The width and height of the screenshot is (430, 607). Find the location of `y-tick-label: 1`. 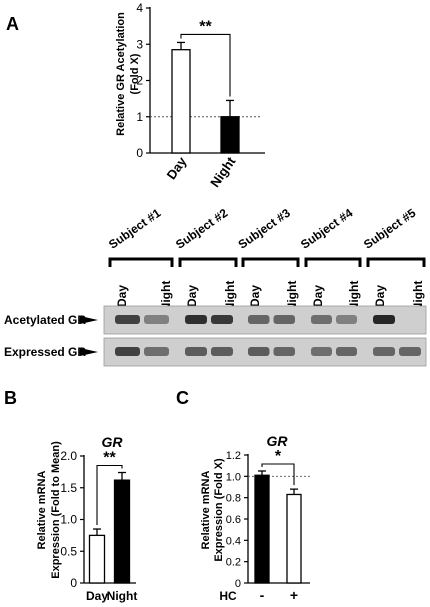

y-tick-label: 1 is located at coordinates (139, 117).